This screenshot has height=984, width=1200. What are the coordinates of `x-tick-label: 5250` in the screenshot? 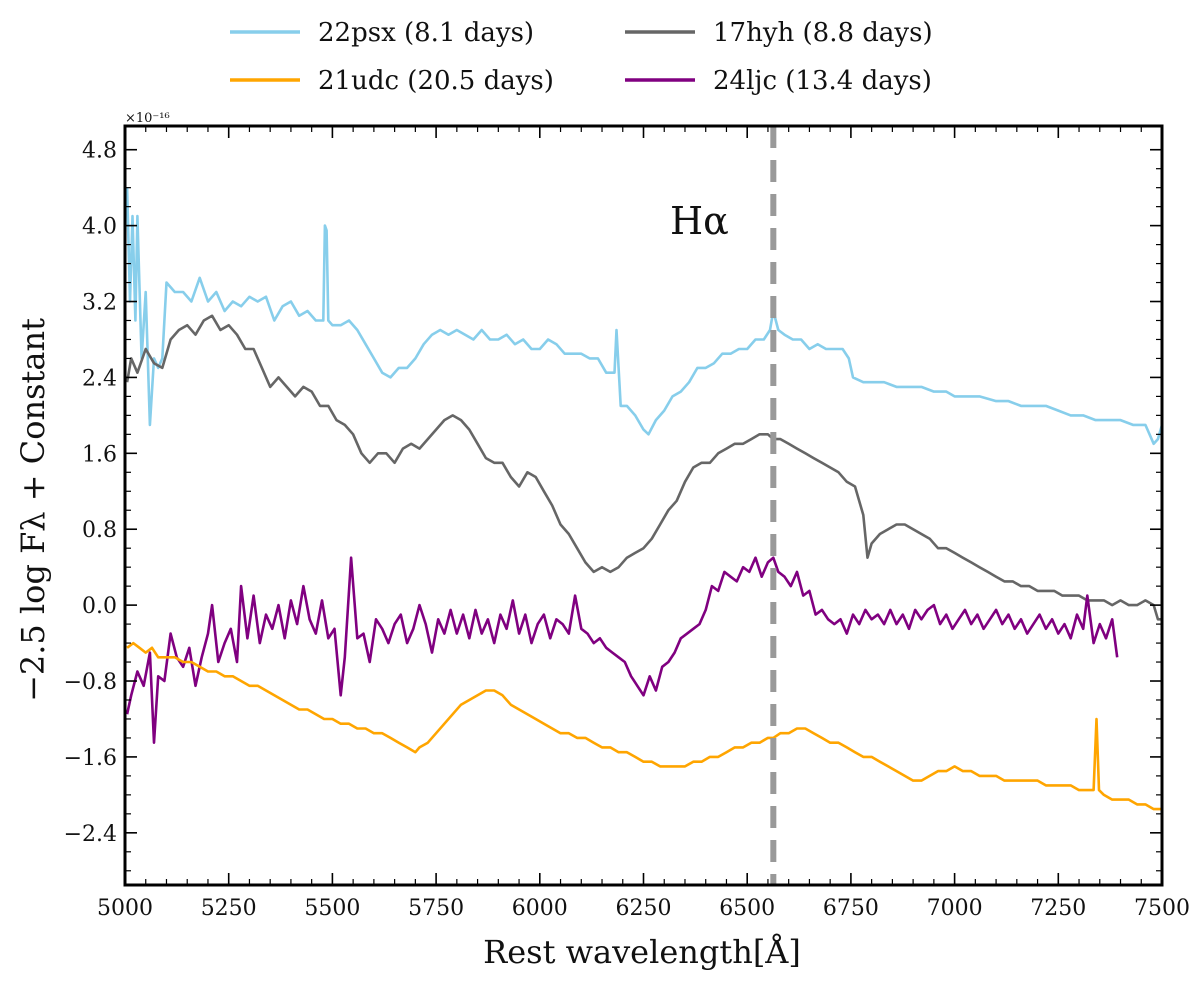 It's located at (229, 908).